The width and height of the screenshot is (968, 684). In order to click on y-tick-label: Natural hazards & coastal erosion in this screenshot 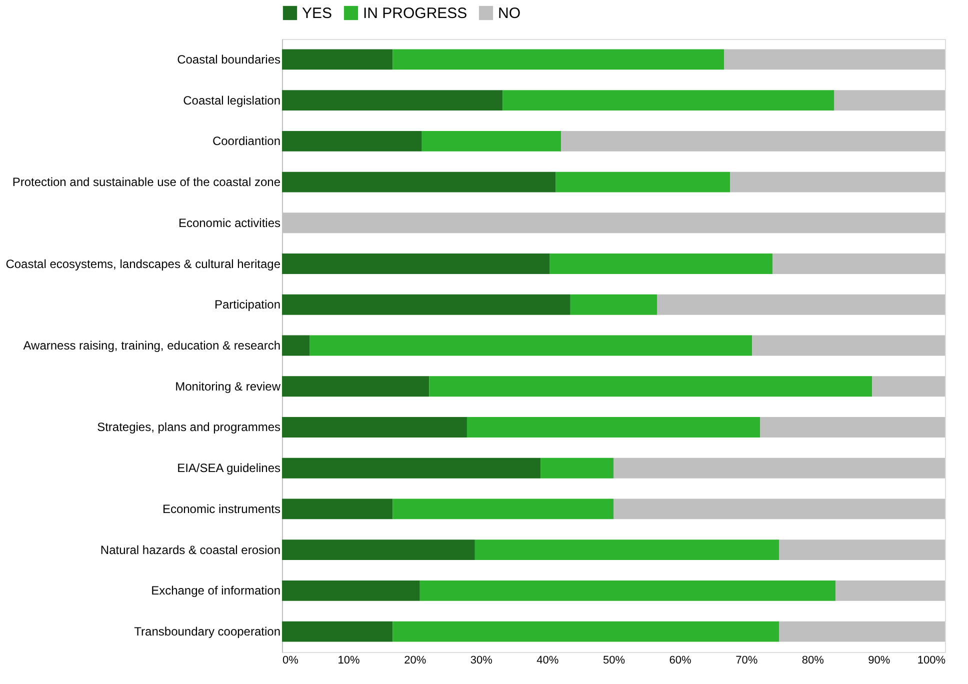, I will do `click(190, 549)`.